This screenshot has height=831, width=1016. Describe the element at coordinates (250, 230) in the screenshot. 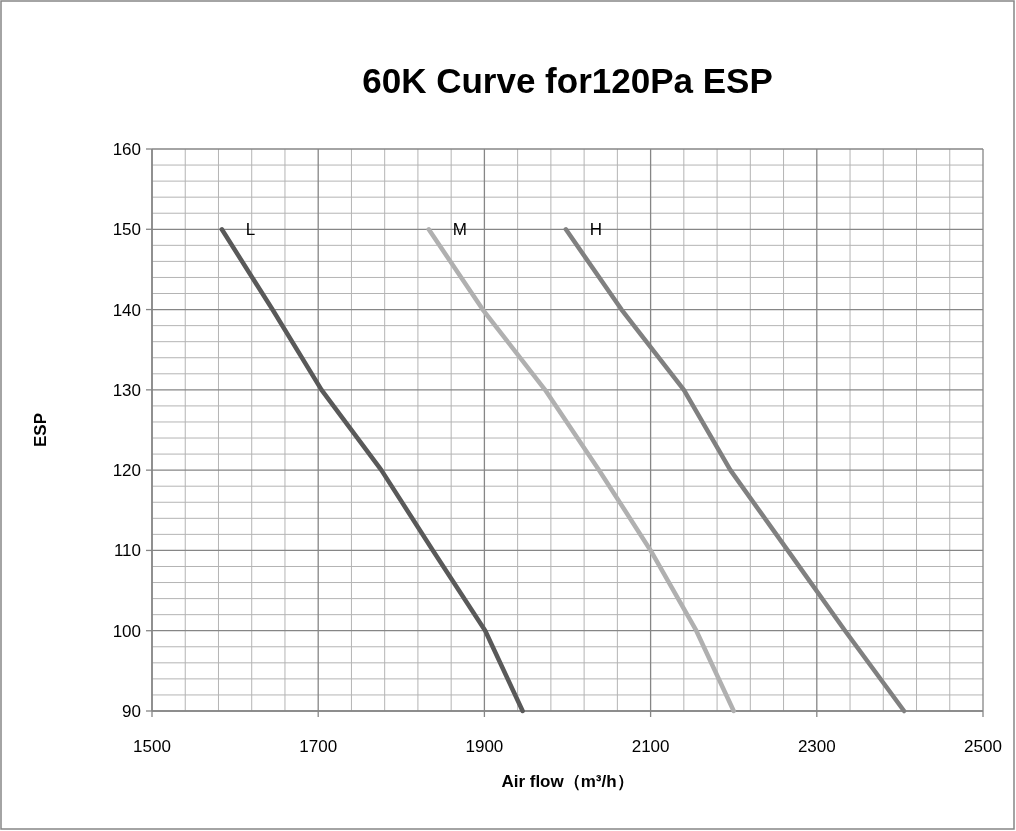

I see `series-label: L` at that location.